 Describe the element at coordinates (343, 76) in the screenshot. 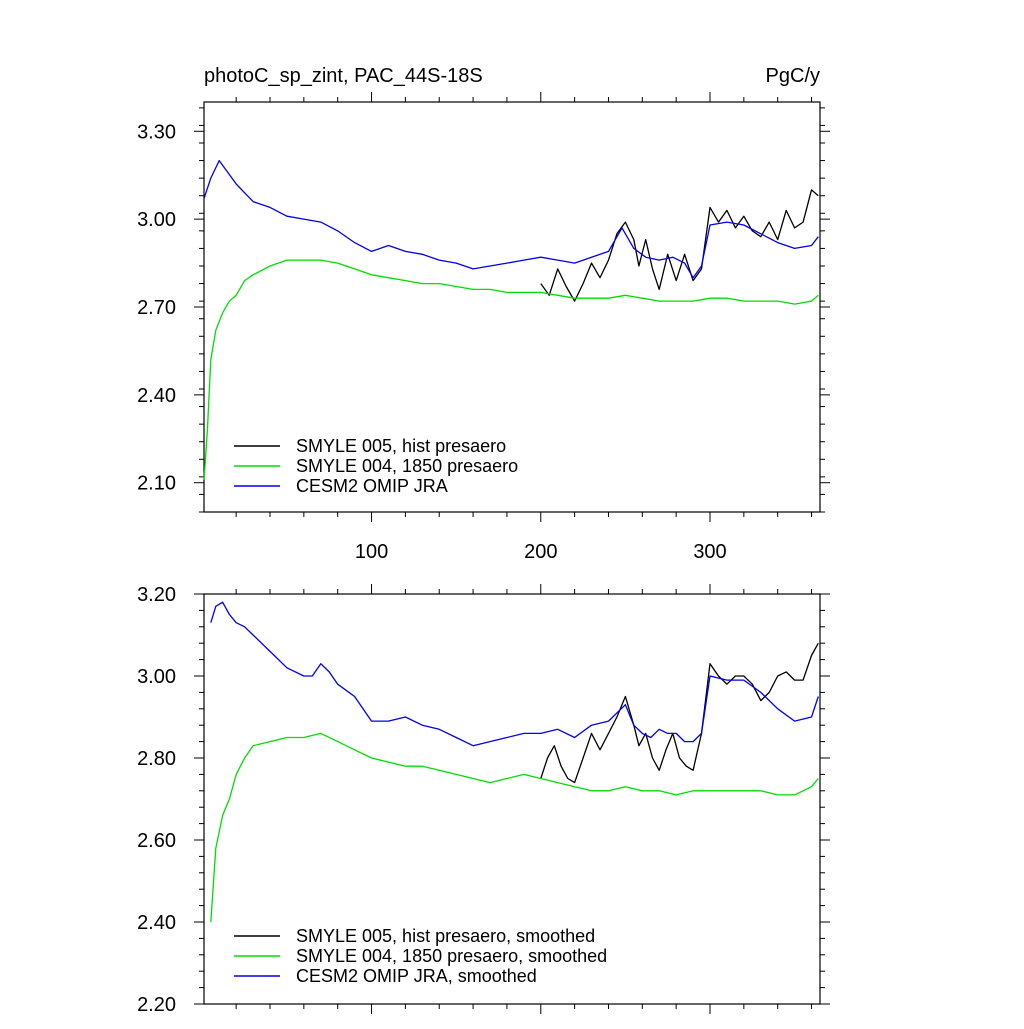

I see `chart-1-title: photoC_sp_zint, PAC_44S-18S` at that location.